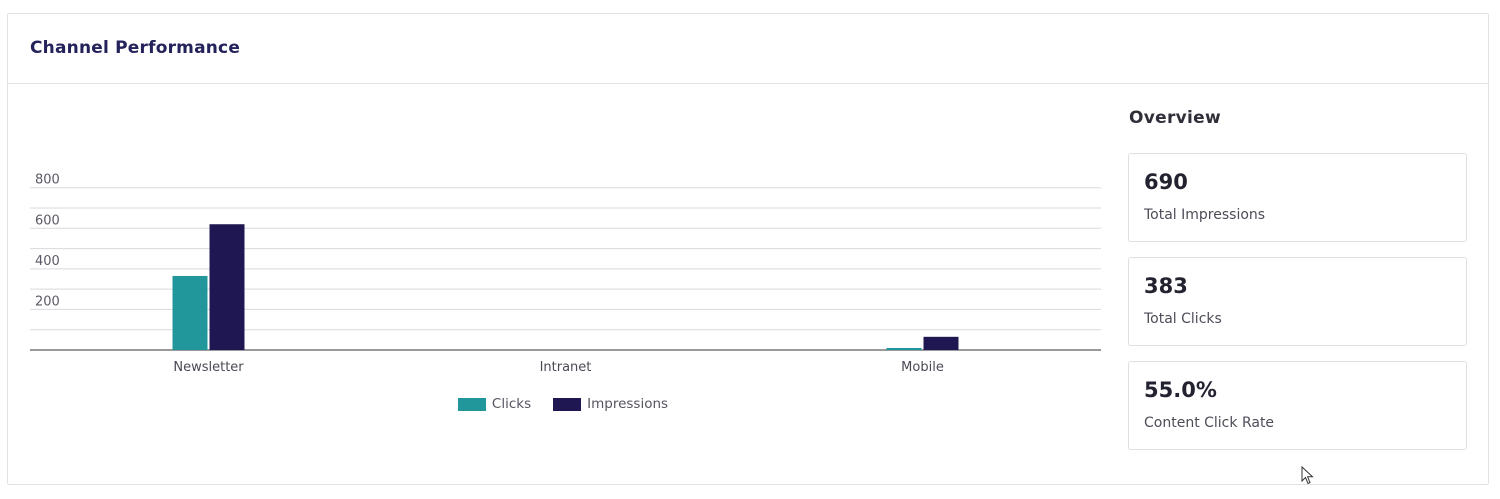  Describe the element at coordinates (1166, 286) in the screenshot. I see `stat-value: 383` at that location.